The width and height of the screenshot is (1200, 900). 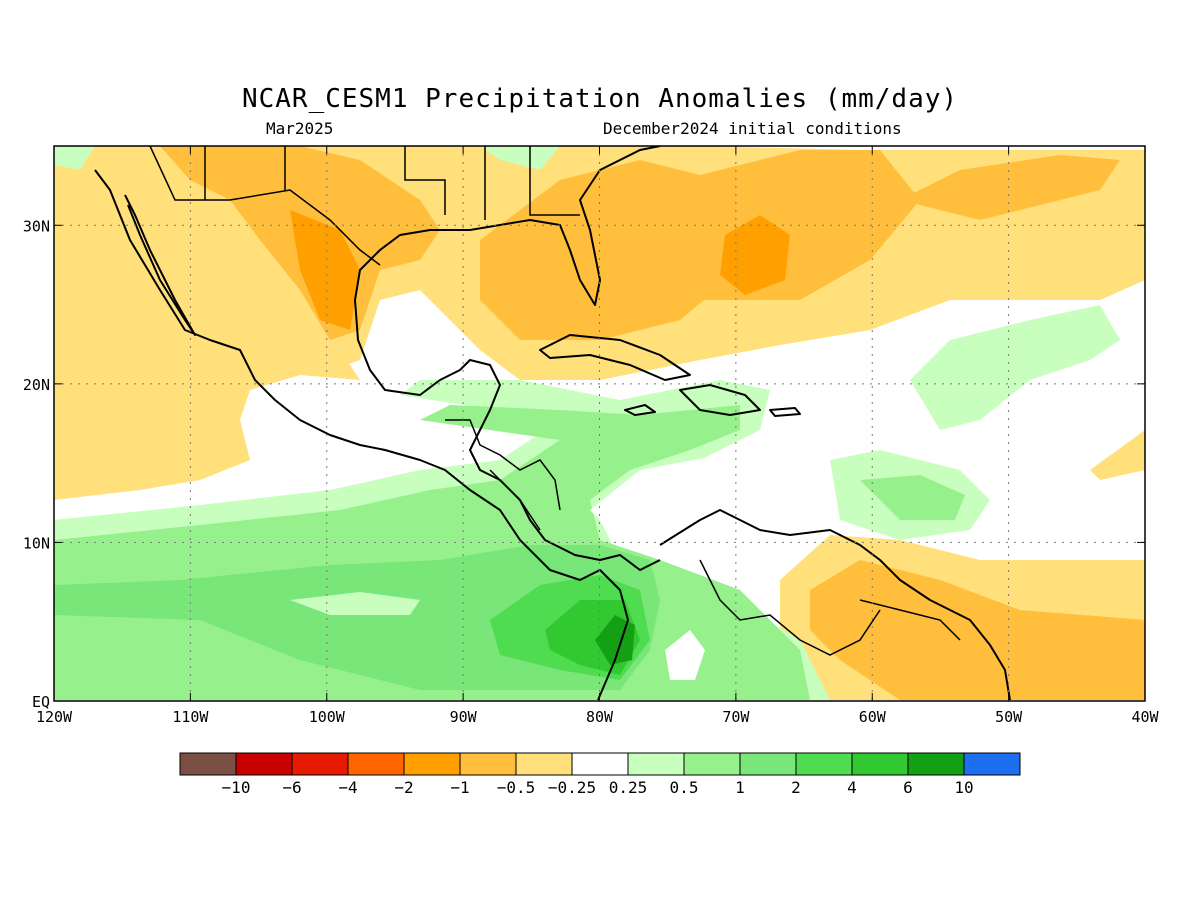 I want to click on colorbar-label: −1, so click(x=459, y=787).